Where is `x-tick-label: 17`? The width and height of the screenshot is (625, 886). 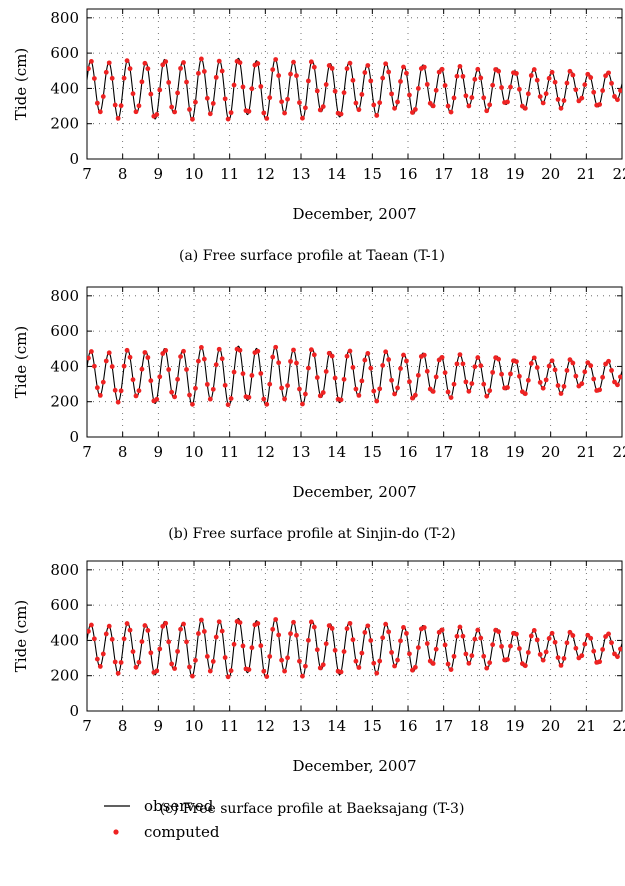
x-tick-label: 17 is located at coordinates (443, 452).